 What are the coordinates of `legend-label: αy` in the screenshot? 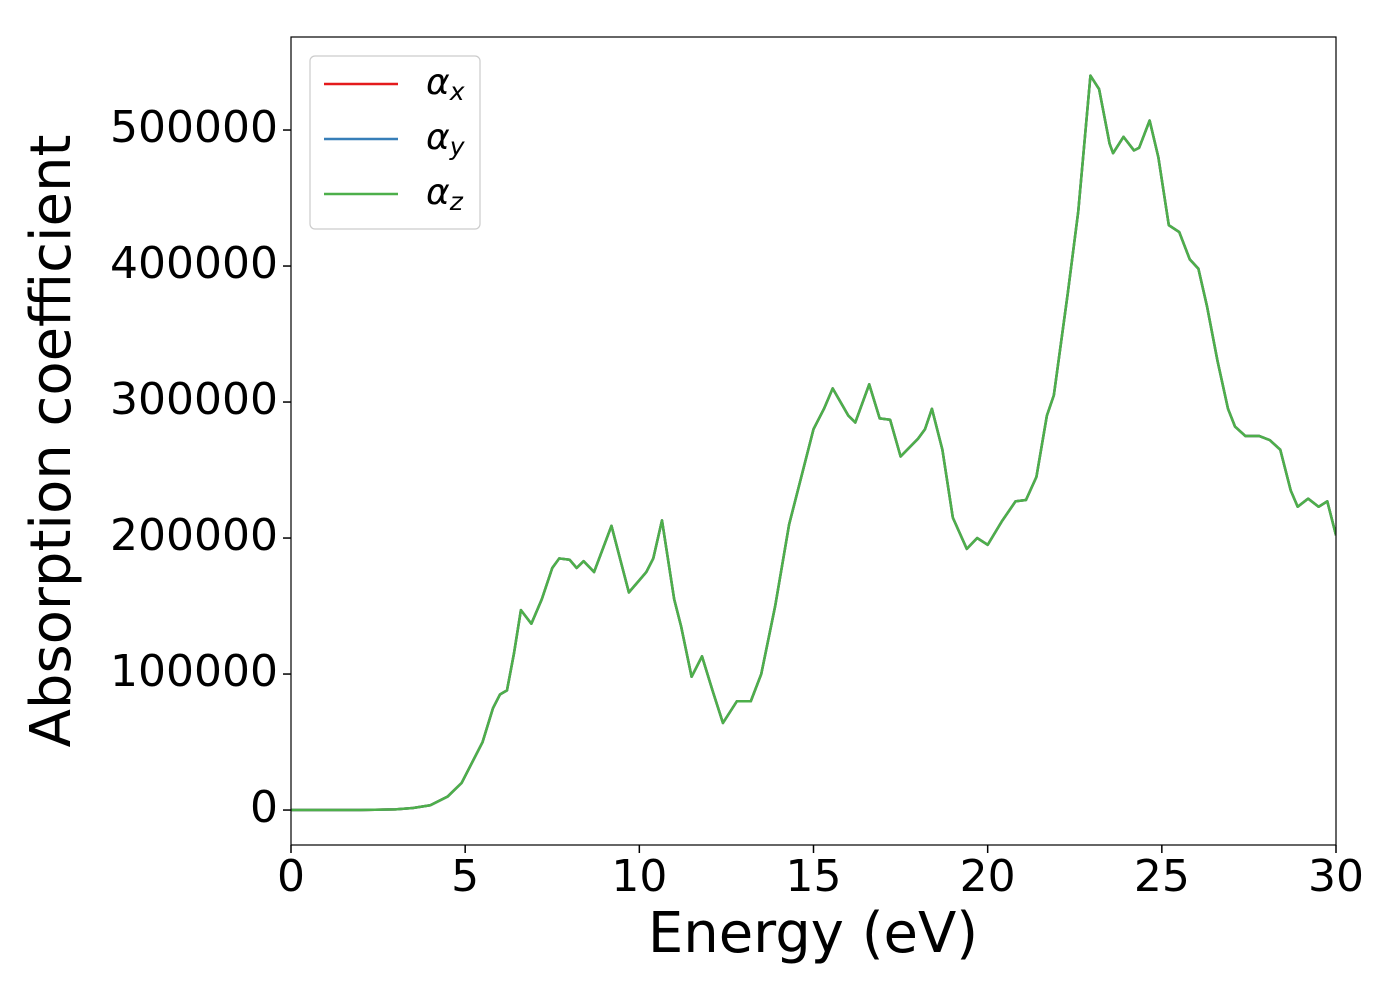 It's located at (446, 139).